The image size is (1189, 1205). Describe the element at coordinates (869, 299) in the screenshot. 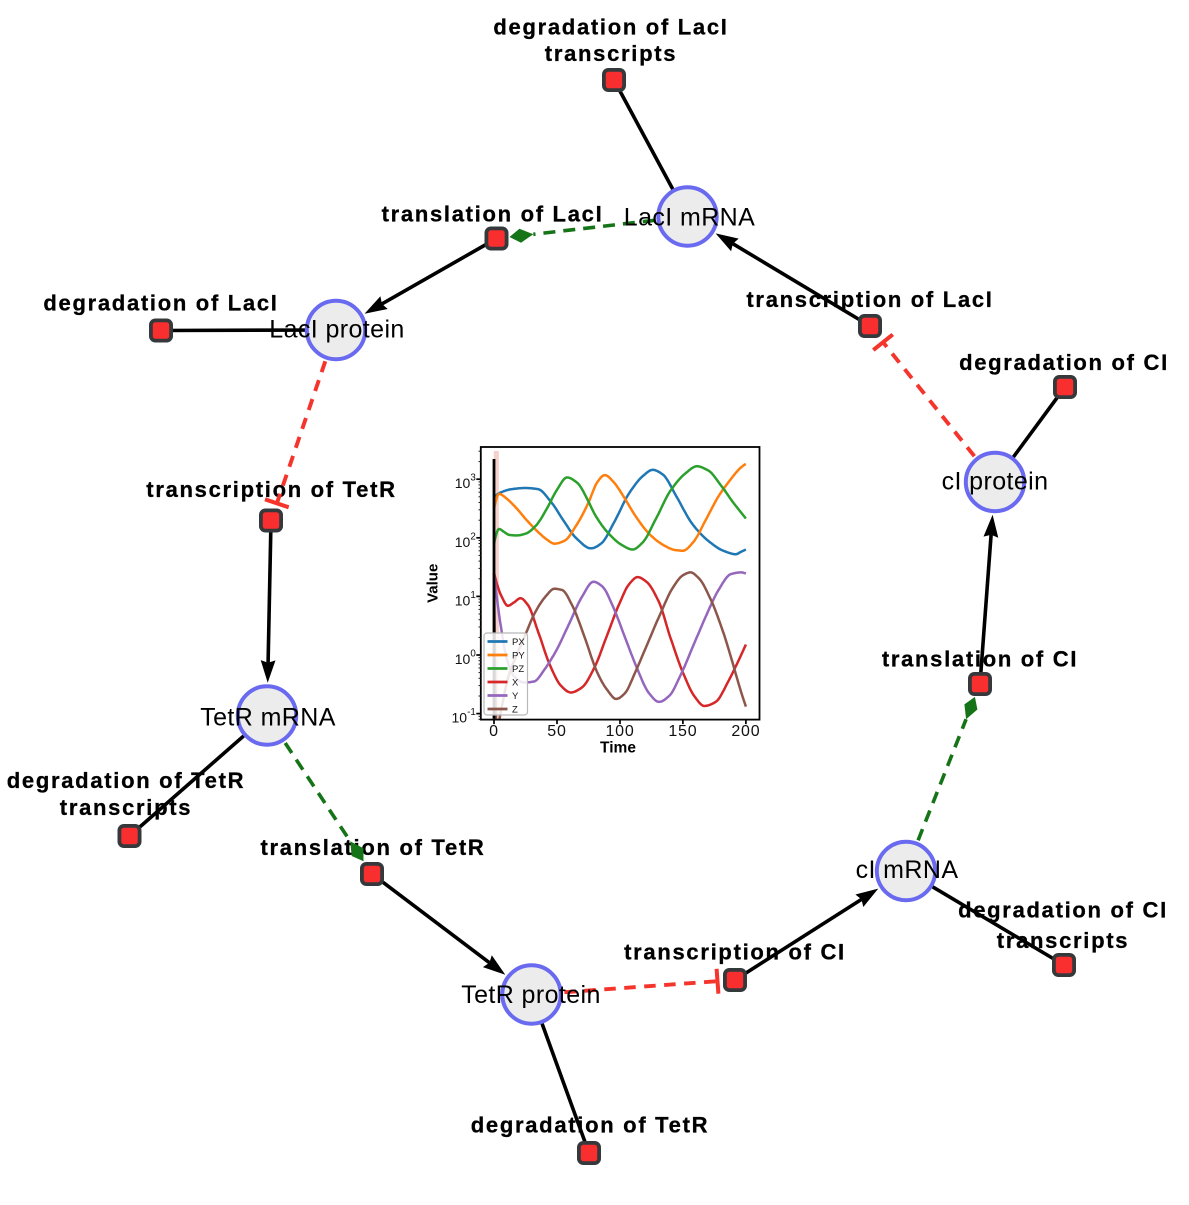

I see `svg-text: transcription of LacI` at that location.